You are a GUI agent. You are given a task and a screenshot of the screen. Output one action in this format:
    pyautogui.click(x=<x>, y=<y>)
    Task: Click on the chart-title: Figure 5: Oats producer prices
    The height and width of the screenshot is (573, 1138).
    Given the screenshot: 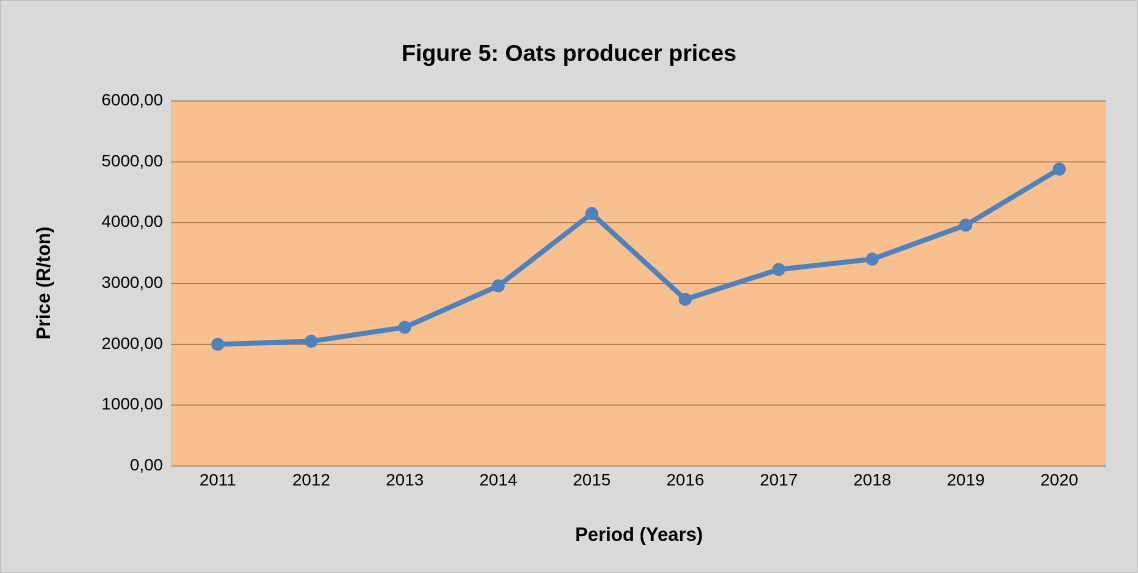 What is the action you would take?
    pyautogui.click(x=569, y=53)
    